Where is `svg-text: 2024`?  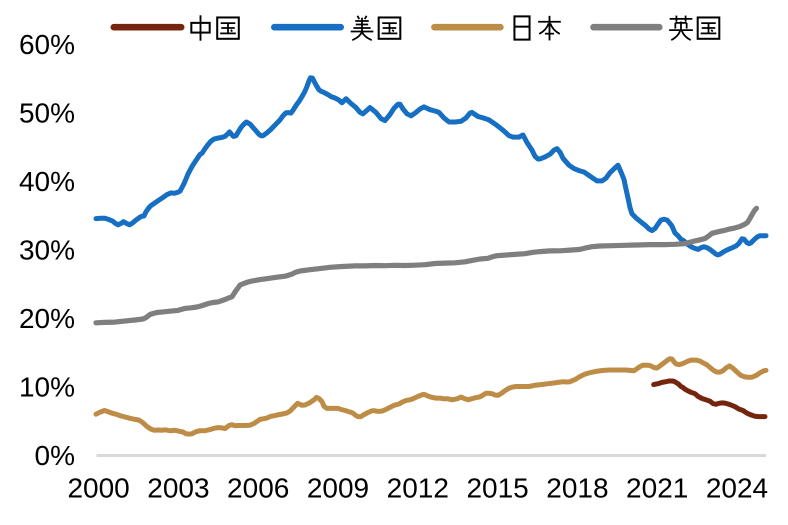
svg-text: 2024 is located at coordinates (737, 488).